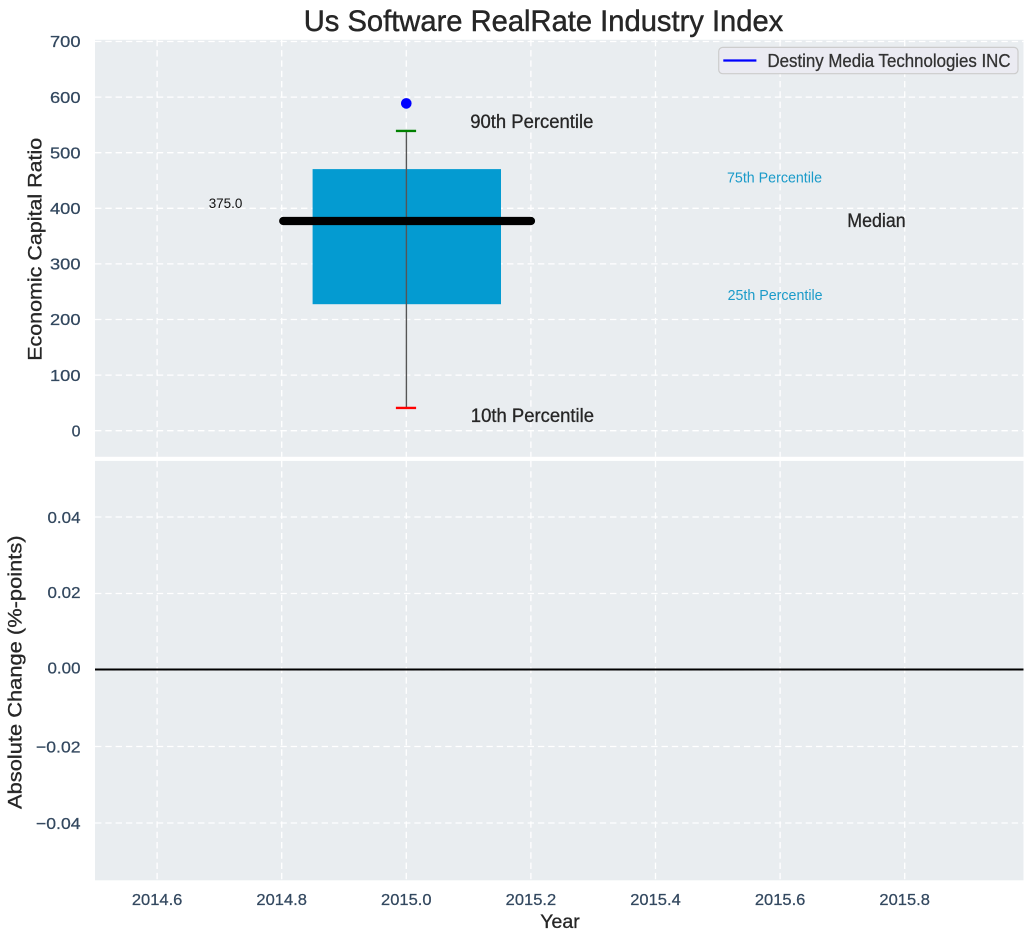  What do you see at coordinates (531, 900) in the screenshot?
I see `svg-text: 2015.2` at bounding box center [531, 900].